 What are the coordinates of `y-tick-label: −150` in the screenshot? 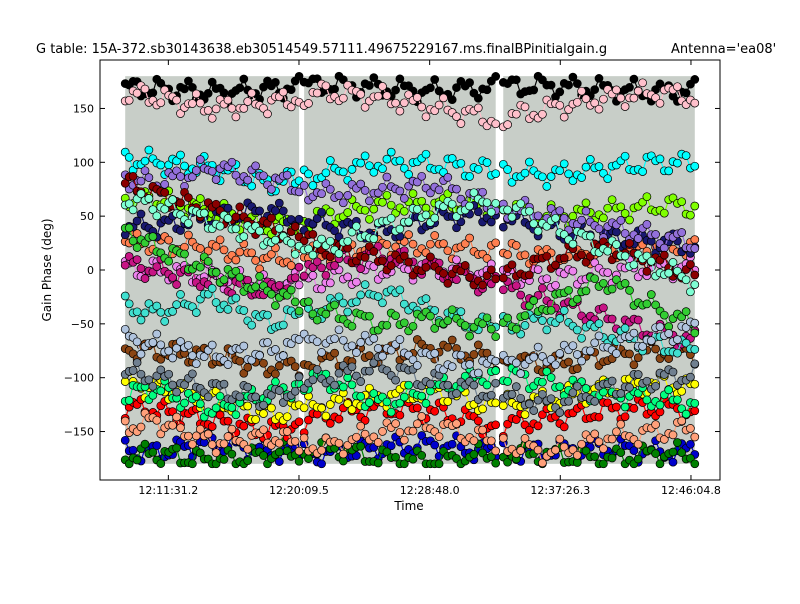 It's located at (79, 432).